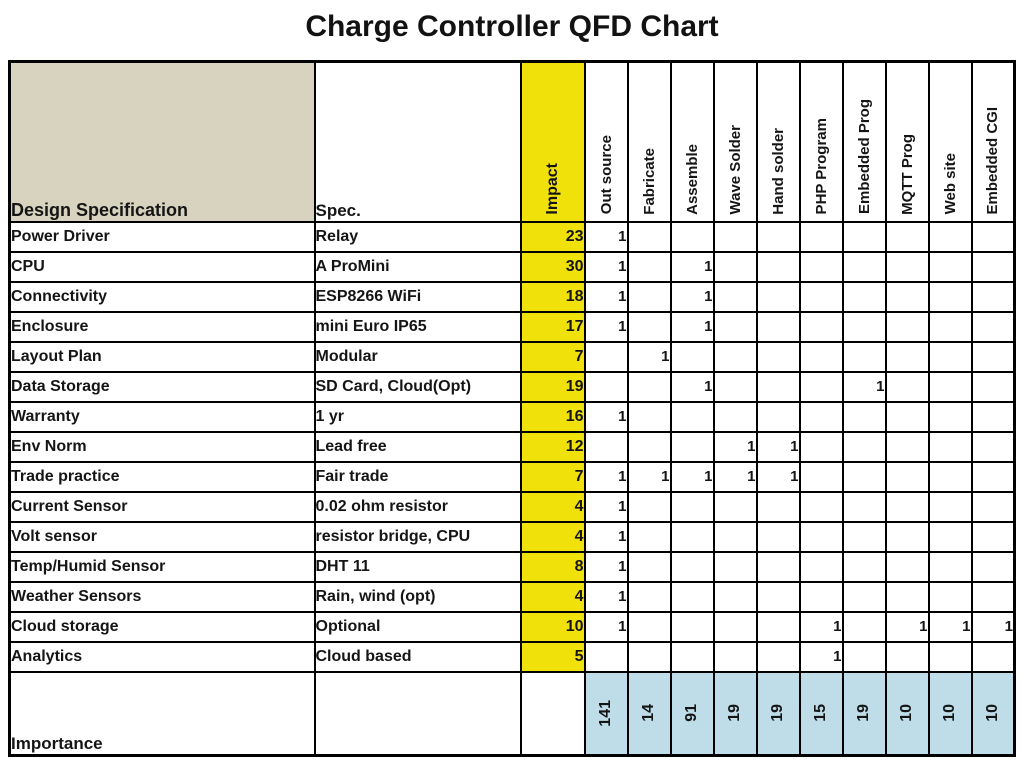  Describe the element at coordinates (512, 566) in the screenshot. I see `table-row: Temp/Humid Sensor DHT 11 8 1` at that location.